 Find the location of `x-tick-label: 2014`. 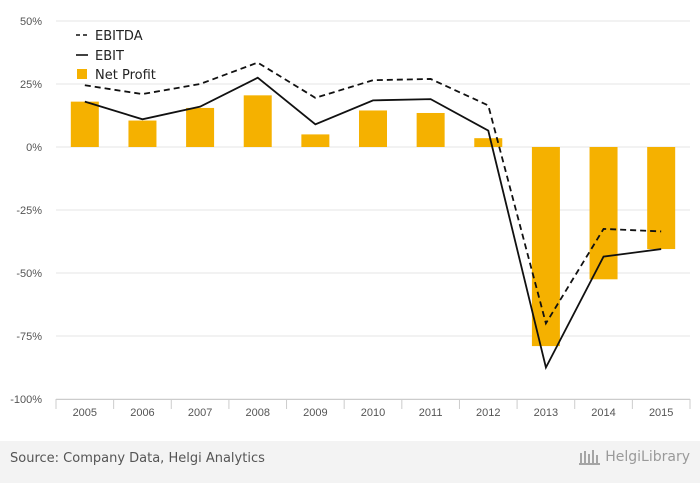

x-tick-label: 2014 is located at coordinates (603, 413).